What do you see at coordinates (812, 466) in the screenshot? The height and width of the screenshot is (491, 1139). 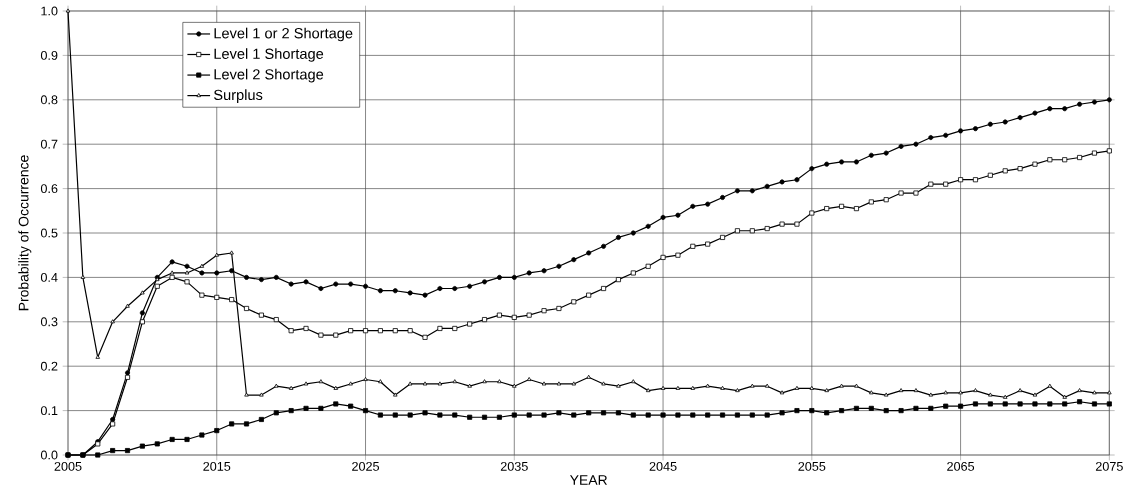 I see `x-tick-label: 2055` at bounding box center [812, 466].